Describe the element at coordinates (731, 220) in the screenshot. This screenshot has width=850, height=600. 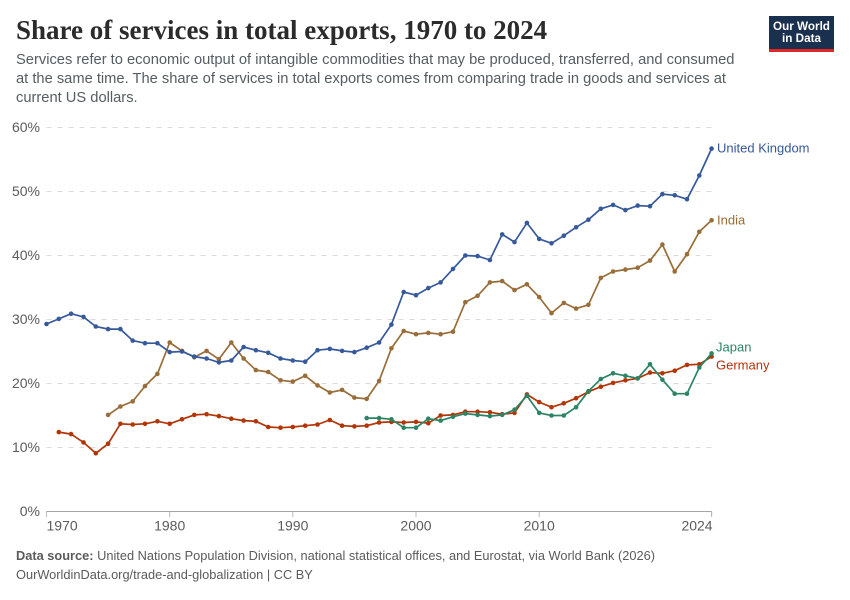
I see `svg-text: India` at that location.